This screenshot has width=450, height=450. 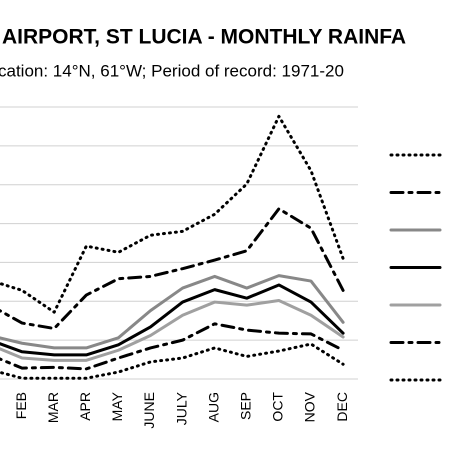 I want to click on x-tick-label: DEC, so click(x=342, y=407).